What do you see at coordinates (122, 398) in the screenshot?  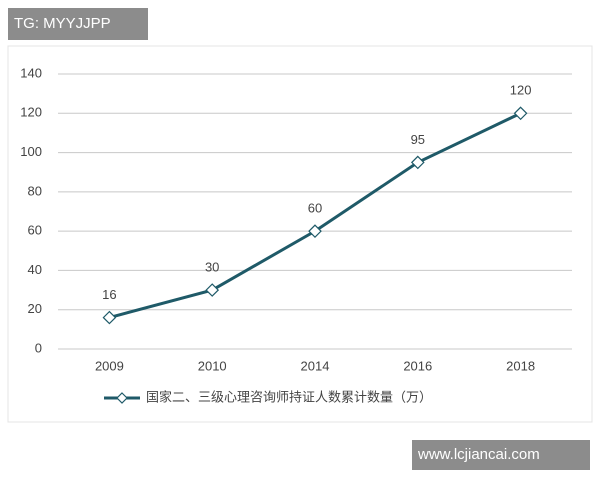 I see `legend-marker` at bounding box center [122, 398].